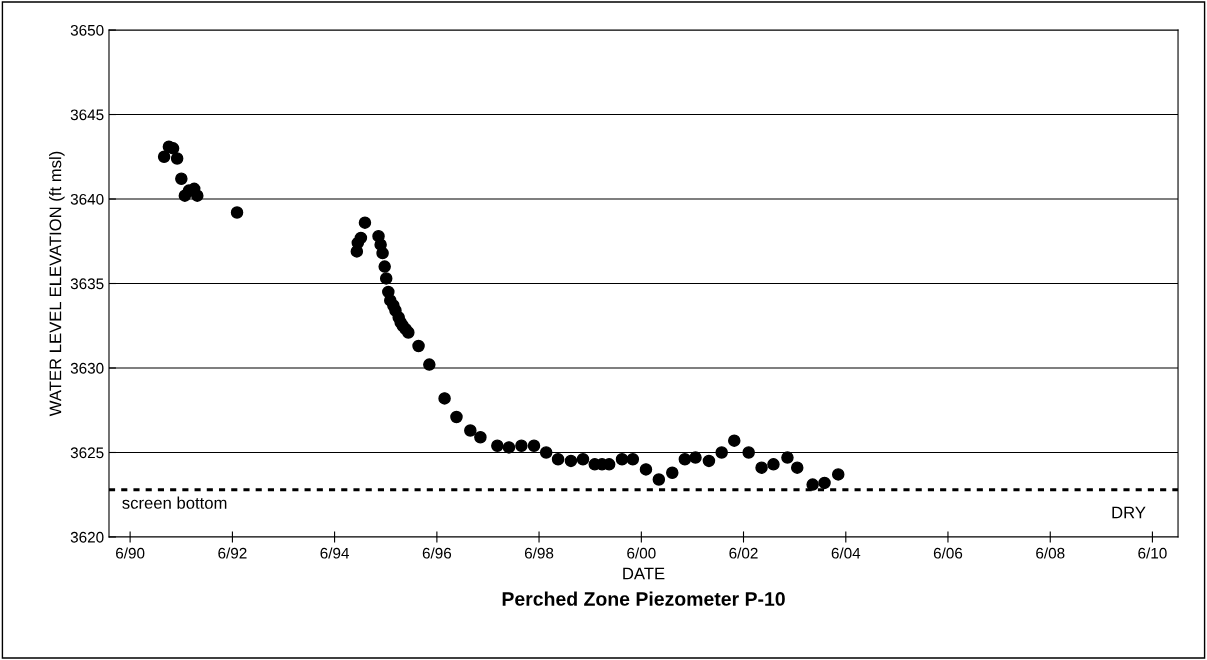  What do you see at coordinates (948, 553) in the screenshot?
I see `x-tick-label: 6/06` at bounding box center [948, 553].